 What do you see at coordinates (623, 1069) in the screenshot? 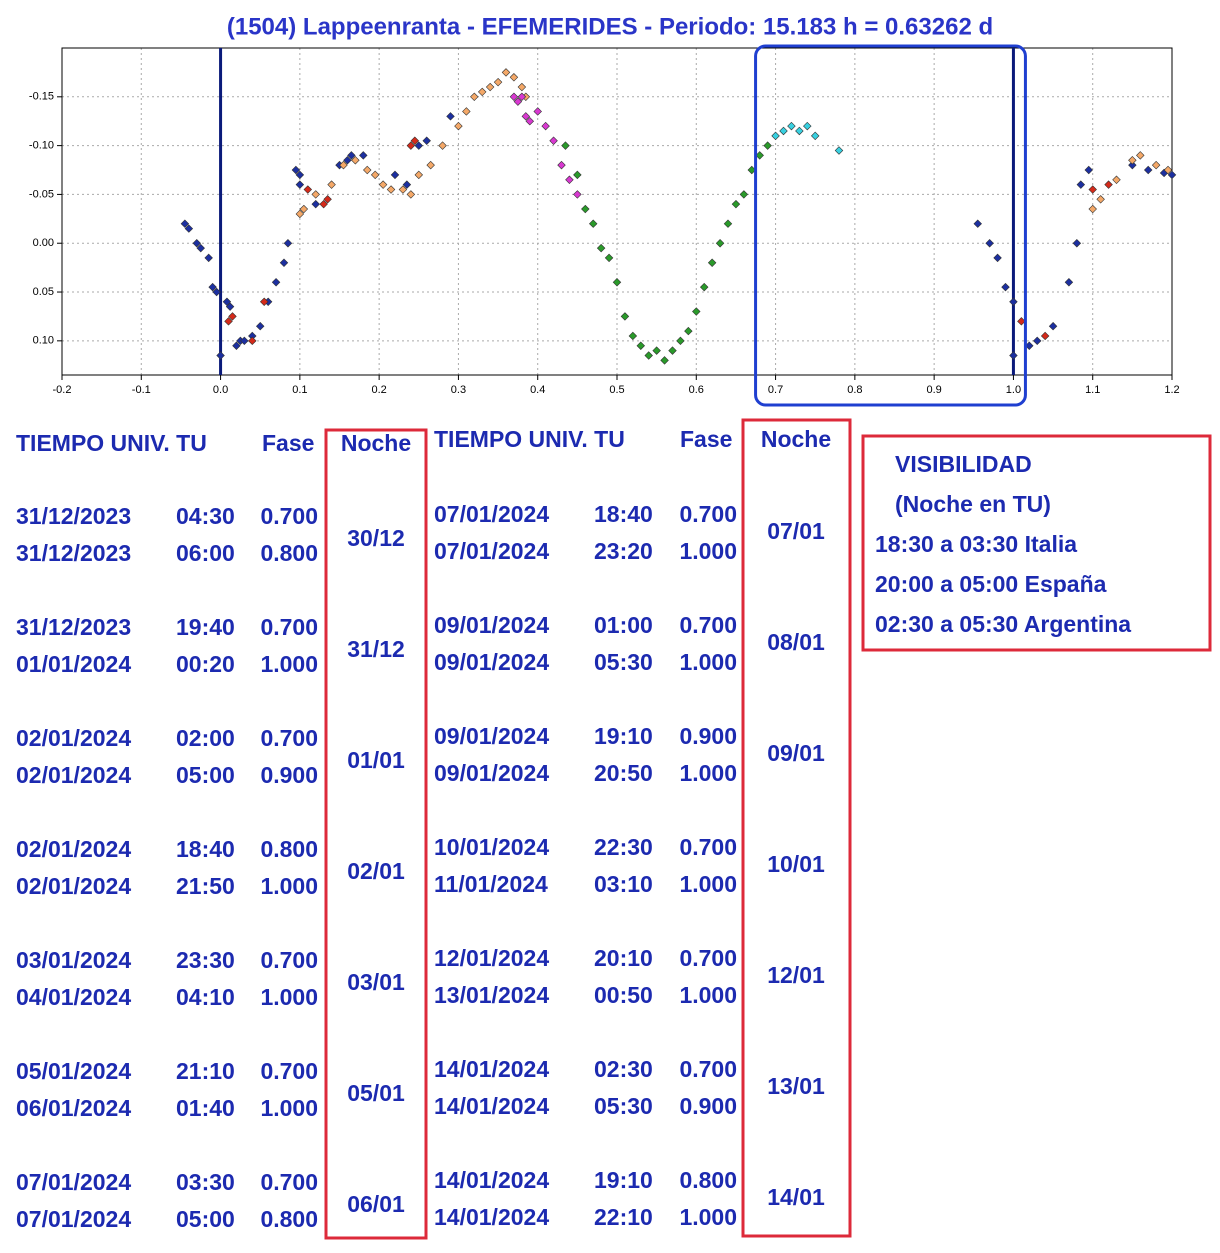
I see `time-cell: 02:30` at bounding box center [623, 1069].